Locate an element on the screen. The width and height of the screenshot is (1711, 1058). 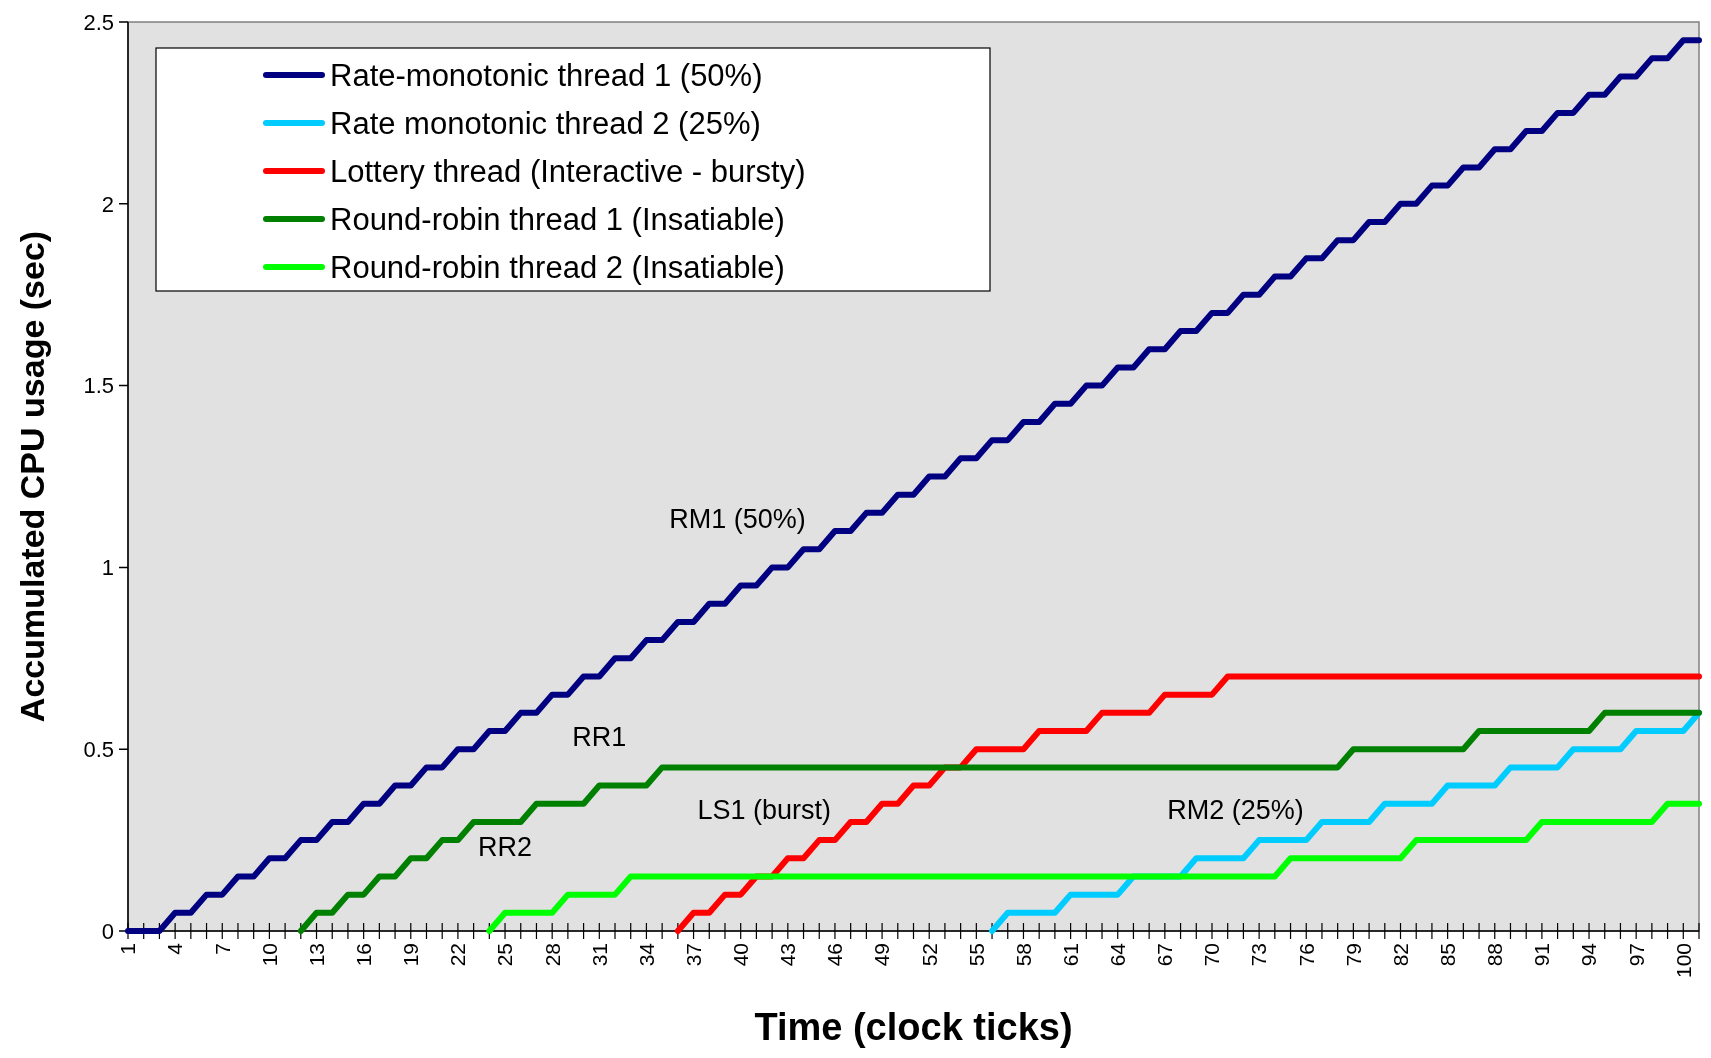
x-tick-label: 19 is located at coordinates (411, 955).